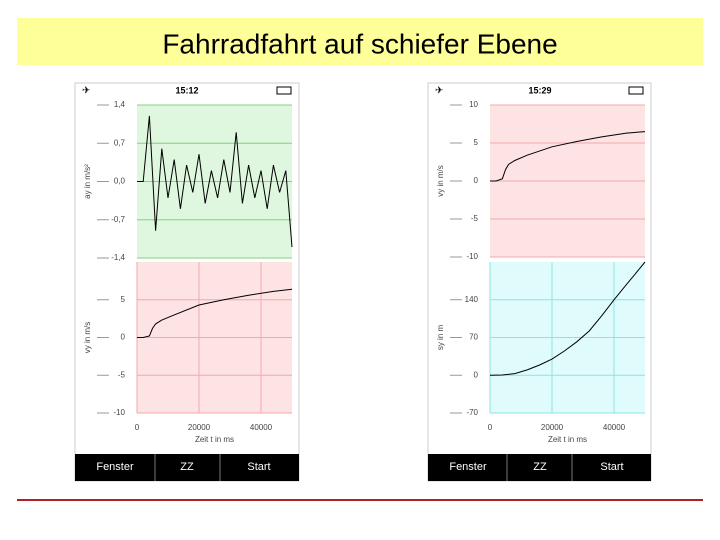  Describe the element at coordinates (539, 90) in the screenshot. I see `status-time: 15:29` at that location.